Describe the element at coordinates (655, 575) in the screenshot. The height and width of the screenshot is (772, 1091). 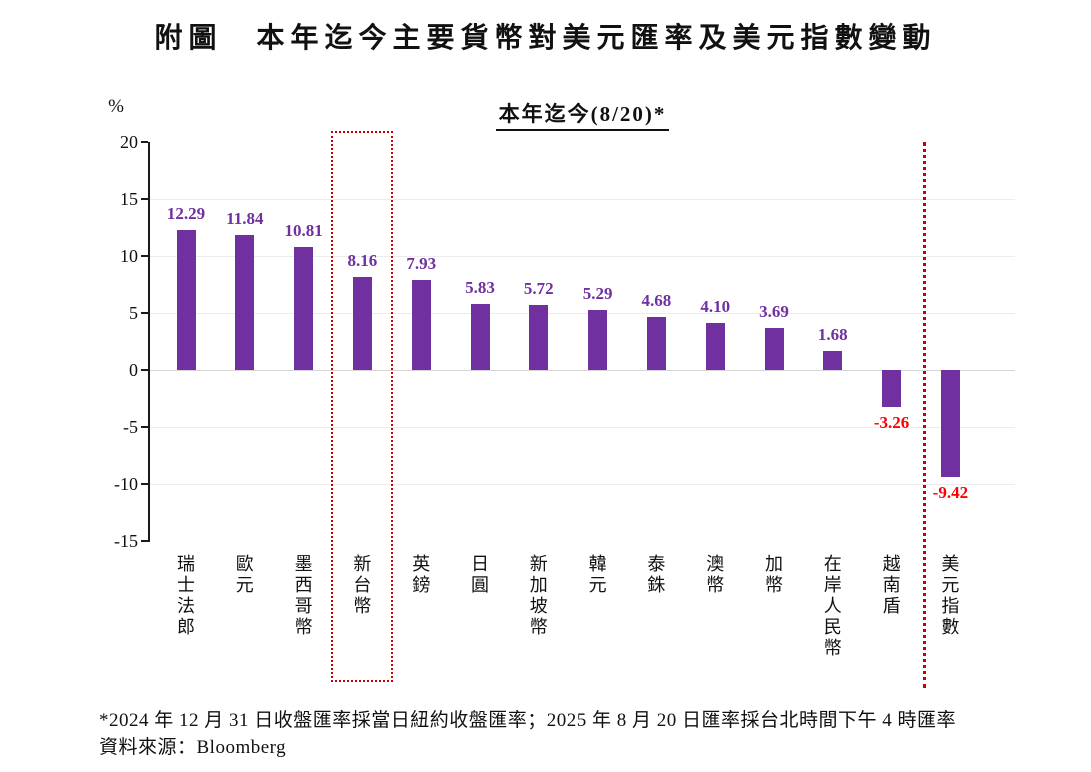
I see `category-label: 泰銖` at that location.